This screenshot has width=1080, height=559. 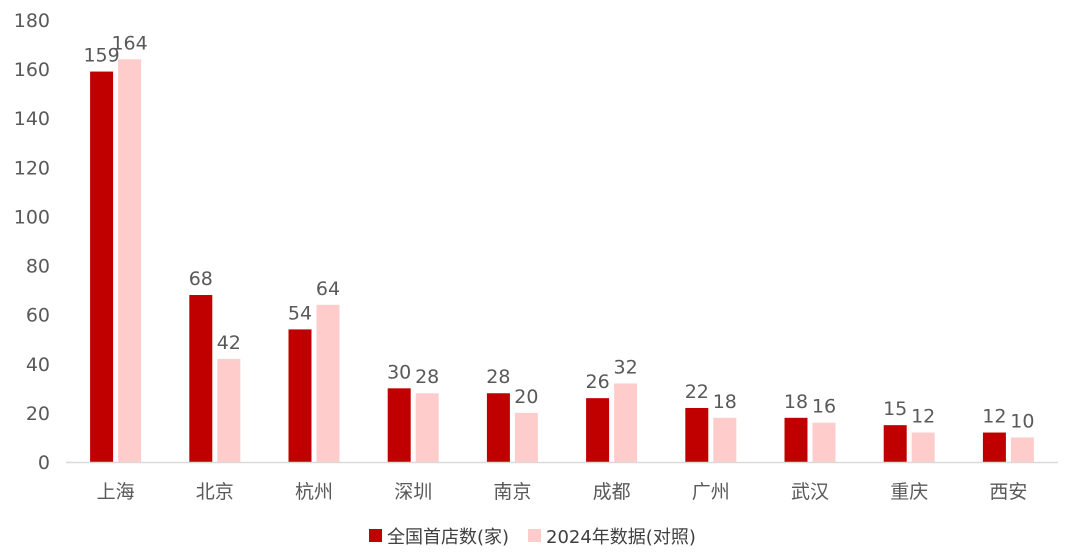 I want to click on data-label: 10, so click(x=1022, y=421).